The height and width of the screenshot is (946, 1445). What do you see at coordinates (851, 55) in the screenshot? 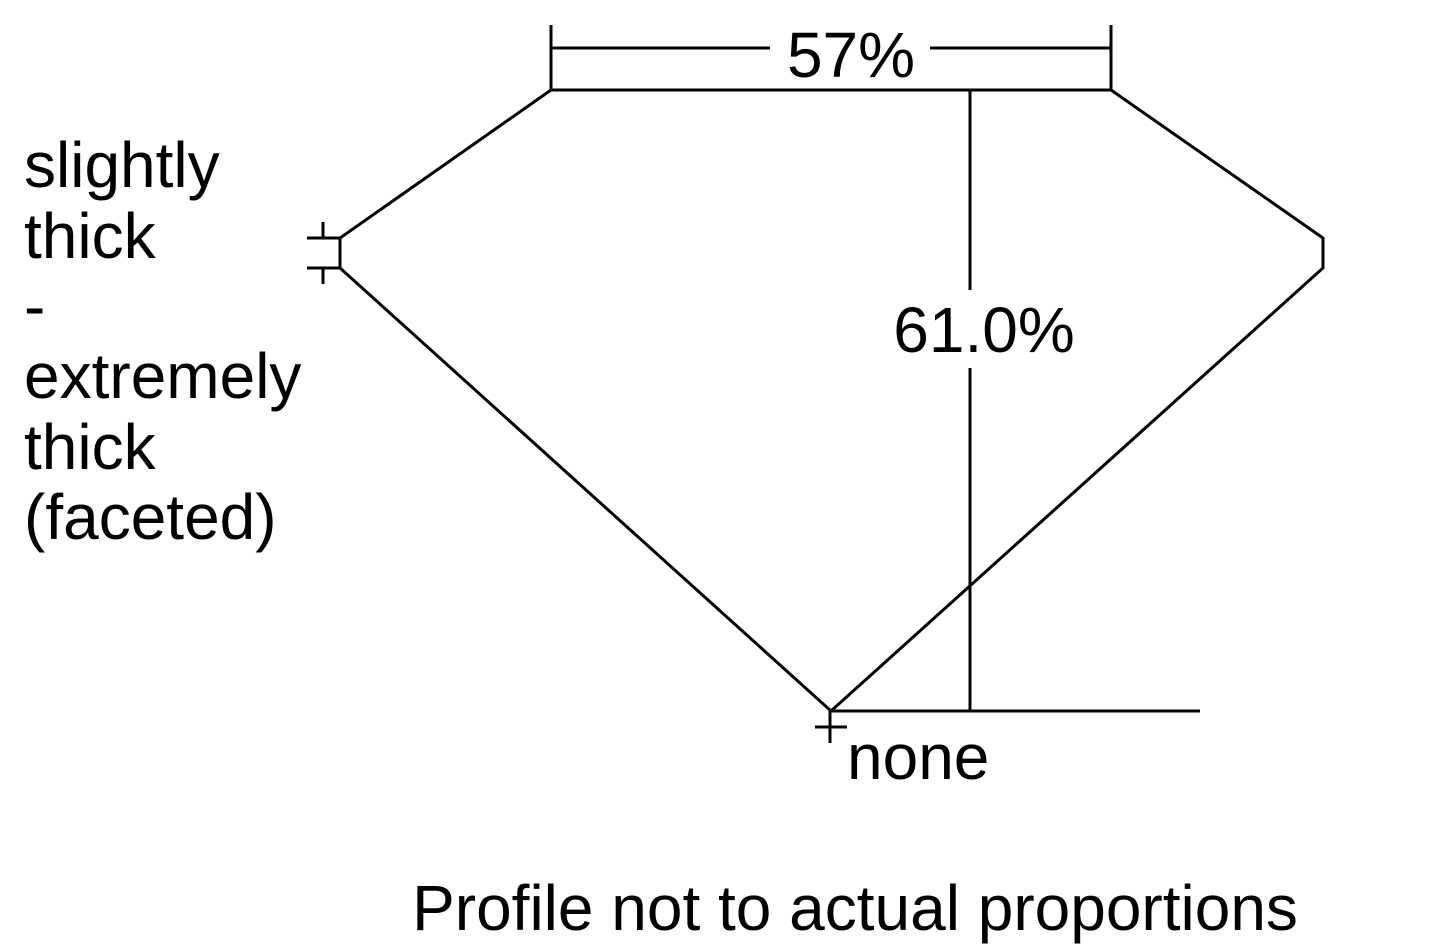
I see `table-percentage-label: 57%` at bounding box center [851, 55].